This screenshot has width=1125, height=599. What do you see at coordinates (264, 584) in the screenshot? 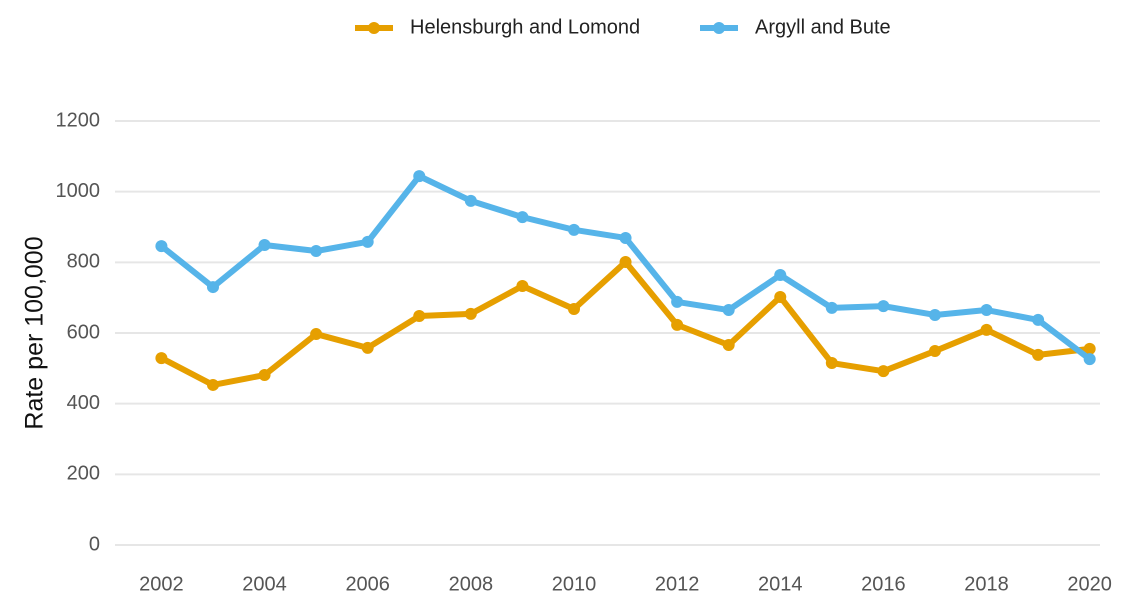
I see `x-tick-label: 2004` at bounding box center [264, 584].